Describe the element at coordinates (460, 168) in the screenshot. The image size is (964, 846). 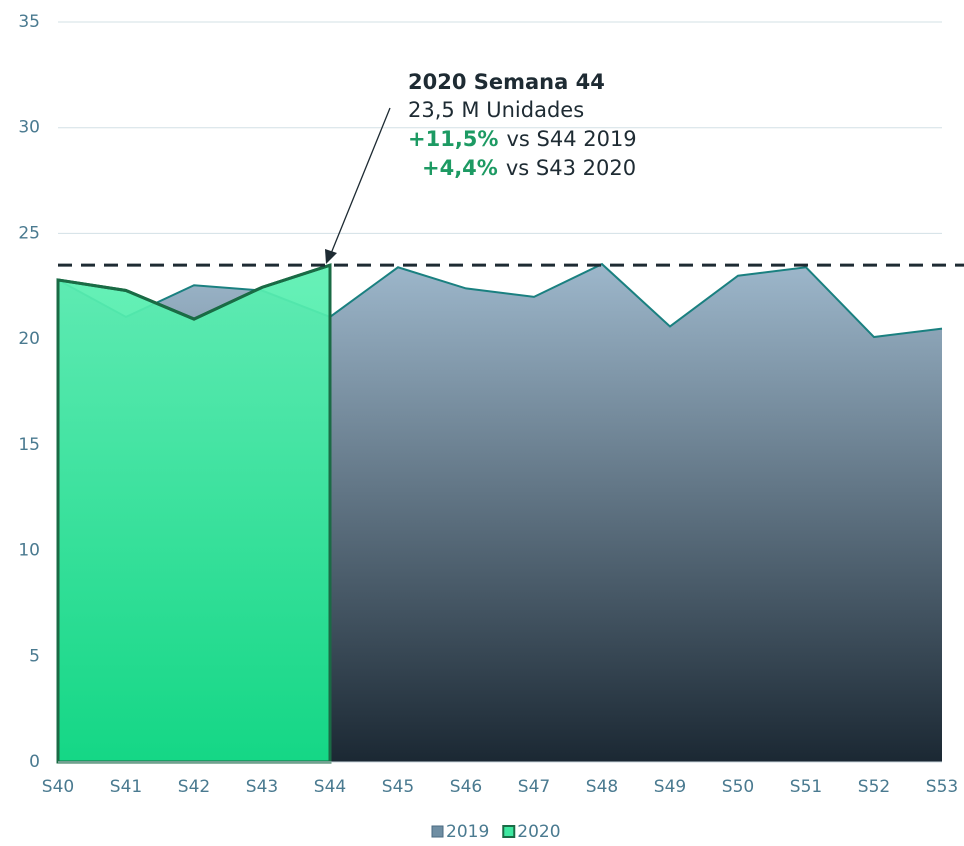
I see `annotation-strong: +4,4%` at that location.